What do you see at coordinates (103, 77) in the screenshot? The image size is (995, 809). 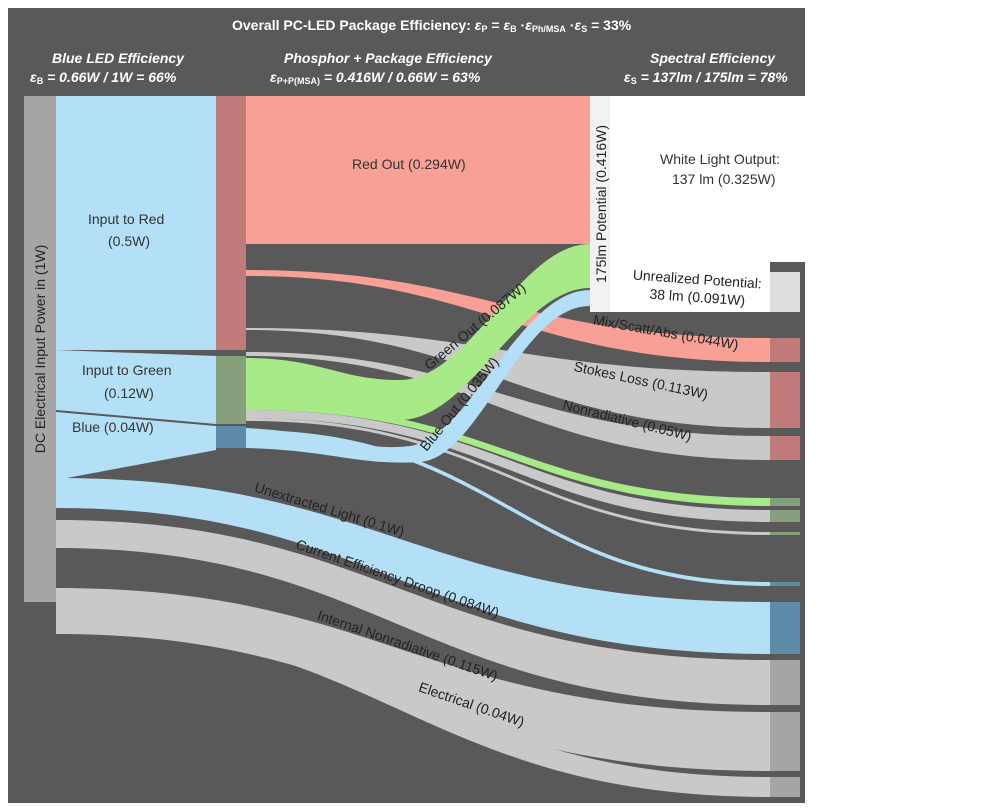 I see `blue-led-efficiency-formula: εB = 0.66W / 1W = 66%` at bounding box center [103, 77].